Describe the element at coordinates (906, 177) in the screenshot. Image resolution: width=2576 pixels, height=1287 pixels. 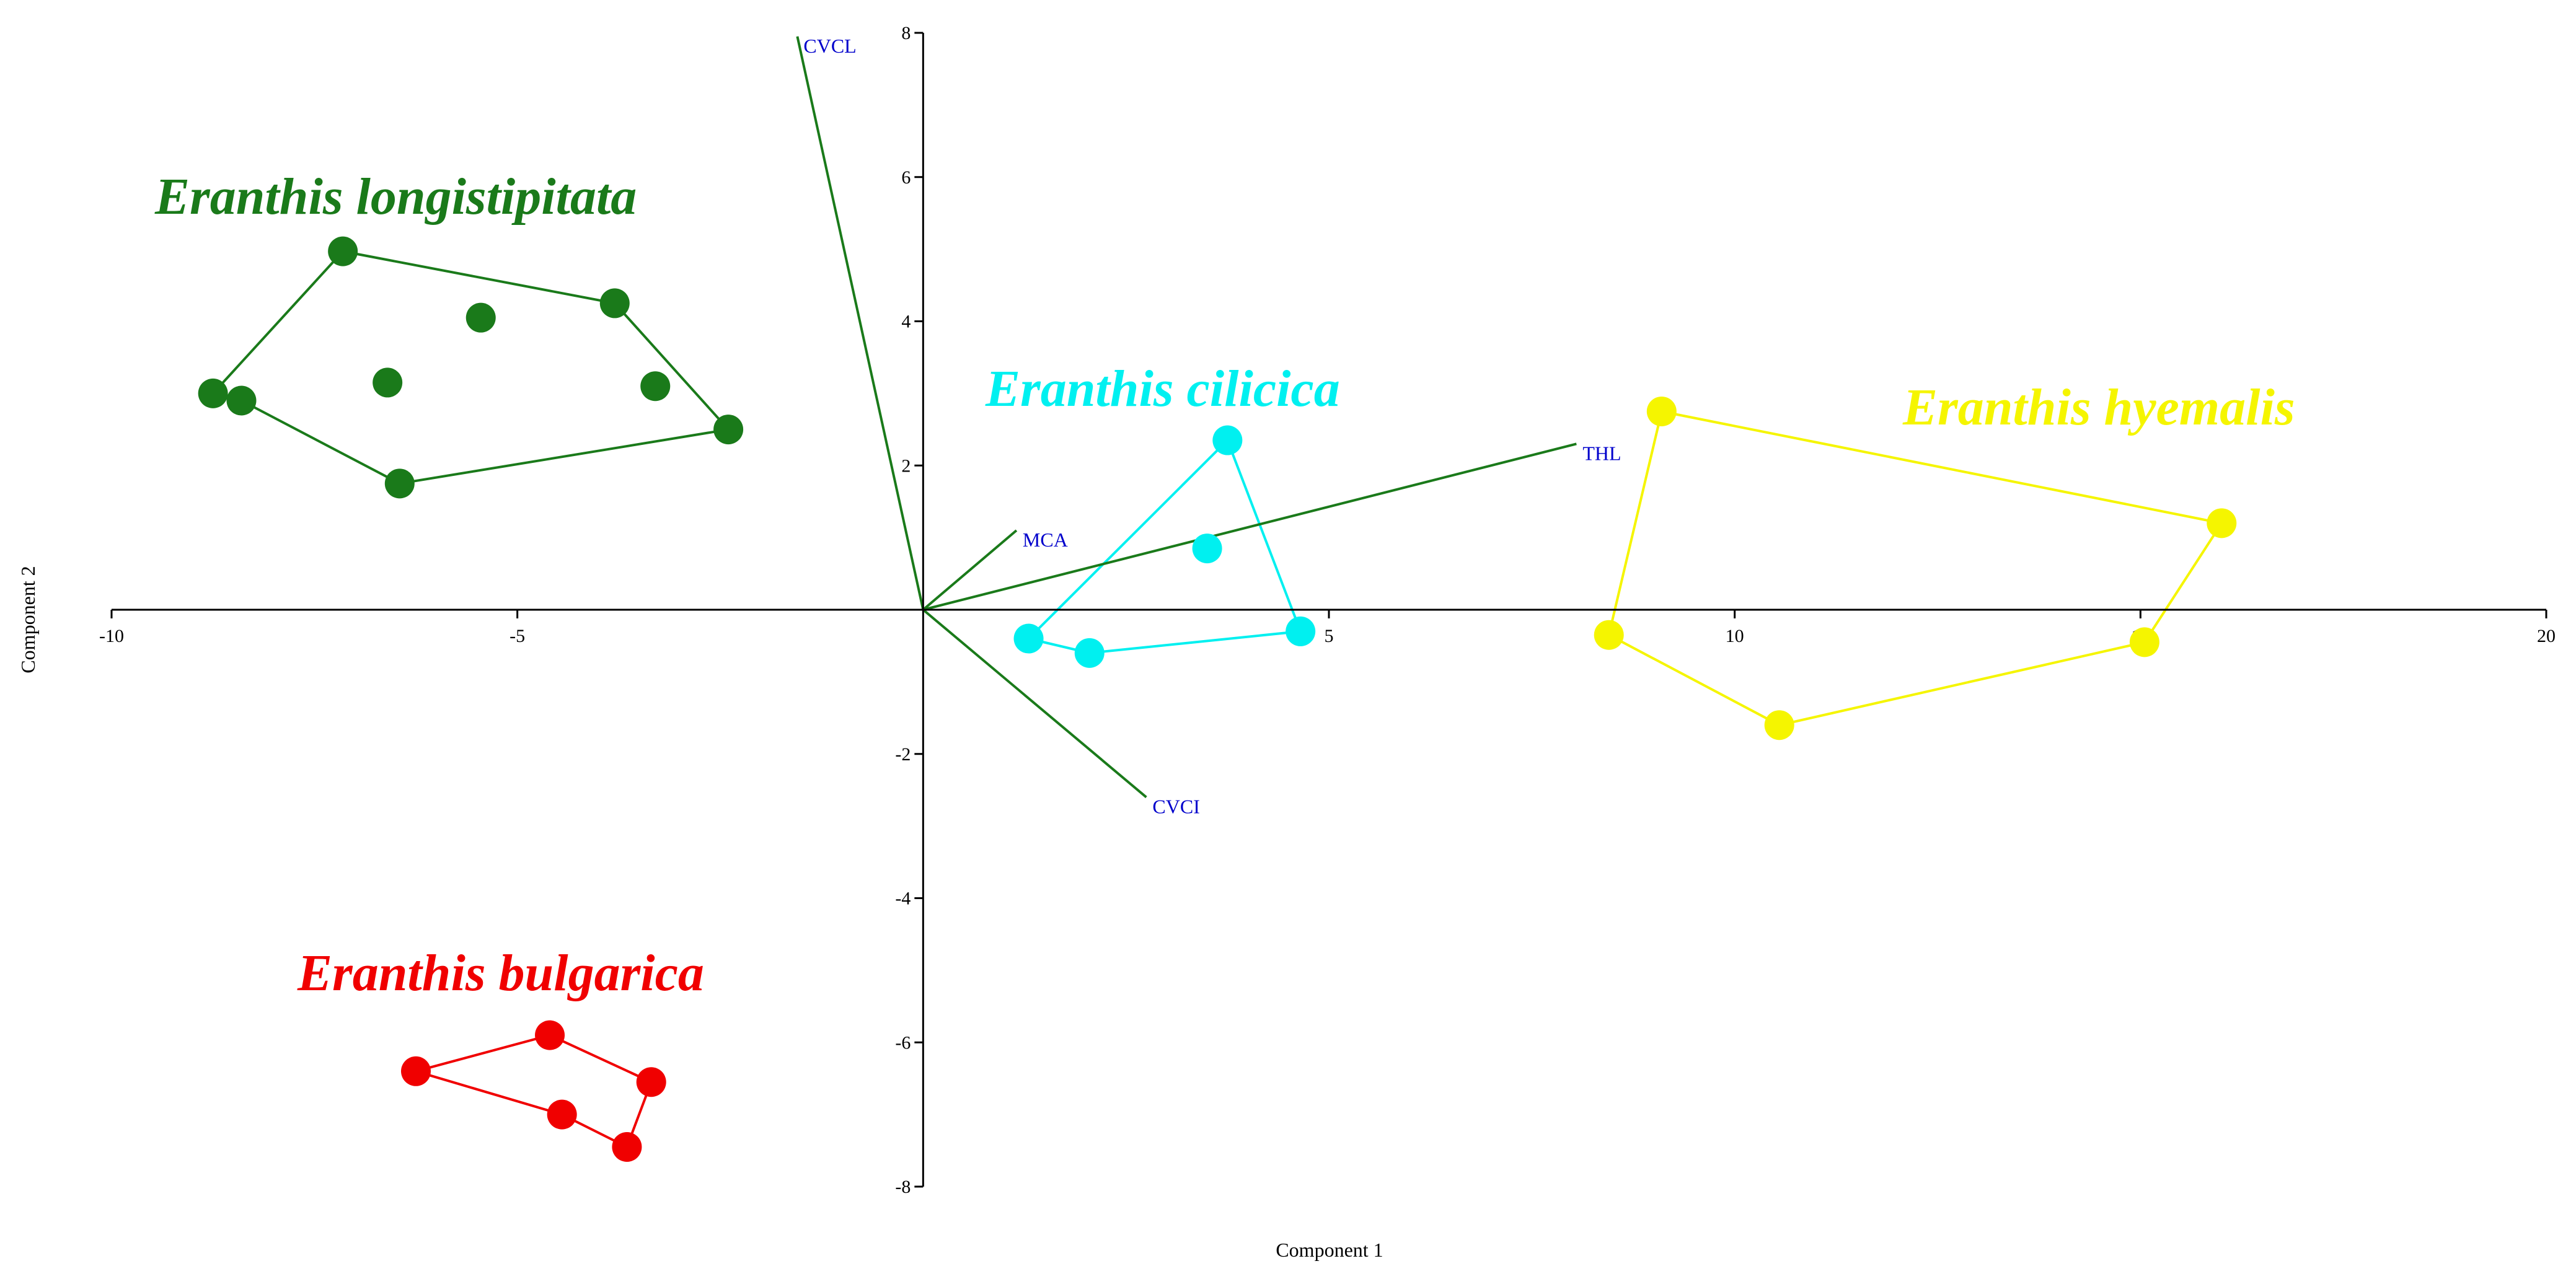
I see `y-tick-label: 6` at that location.